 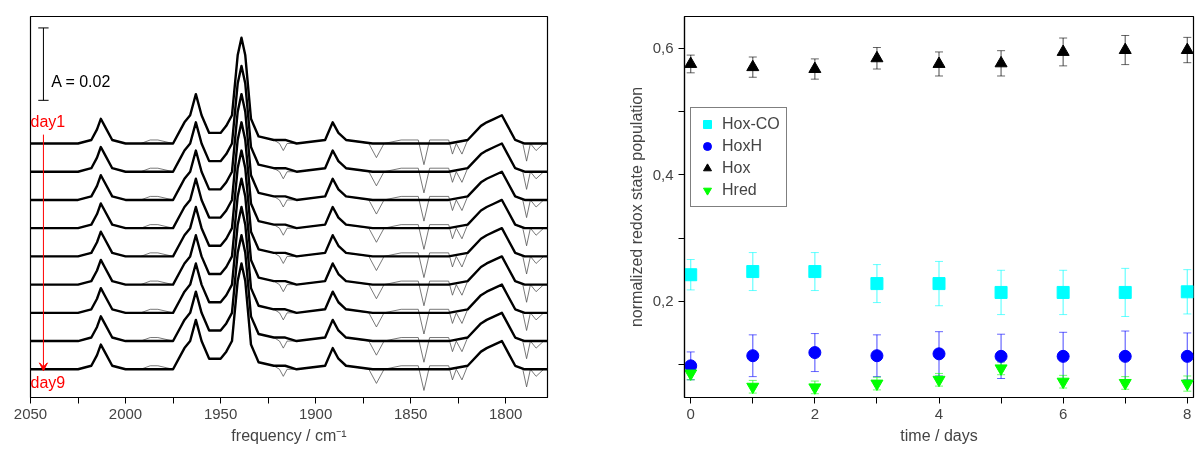 I want to click on annotation: A = 0.02, so click(x=81, y=81).